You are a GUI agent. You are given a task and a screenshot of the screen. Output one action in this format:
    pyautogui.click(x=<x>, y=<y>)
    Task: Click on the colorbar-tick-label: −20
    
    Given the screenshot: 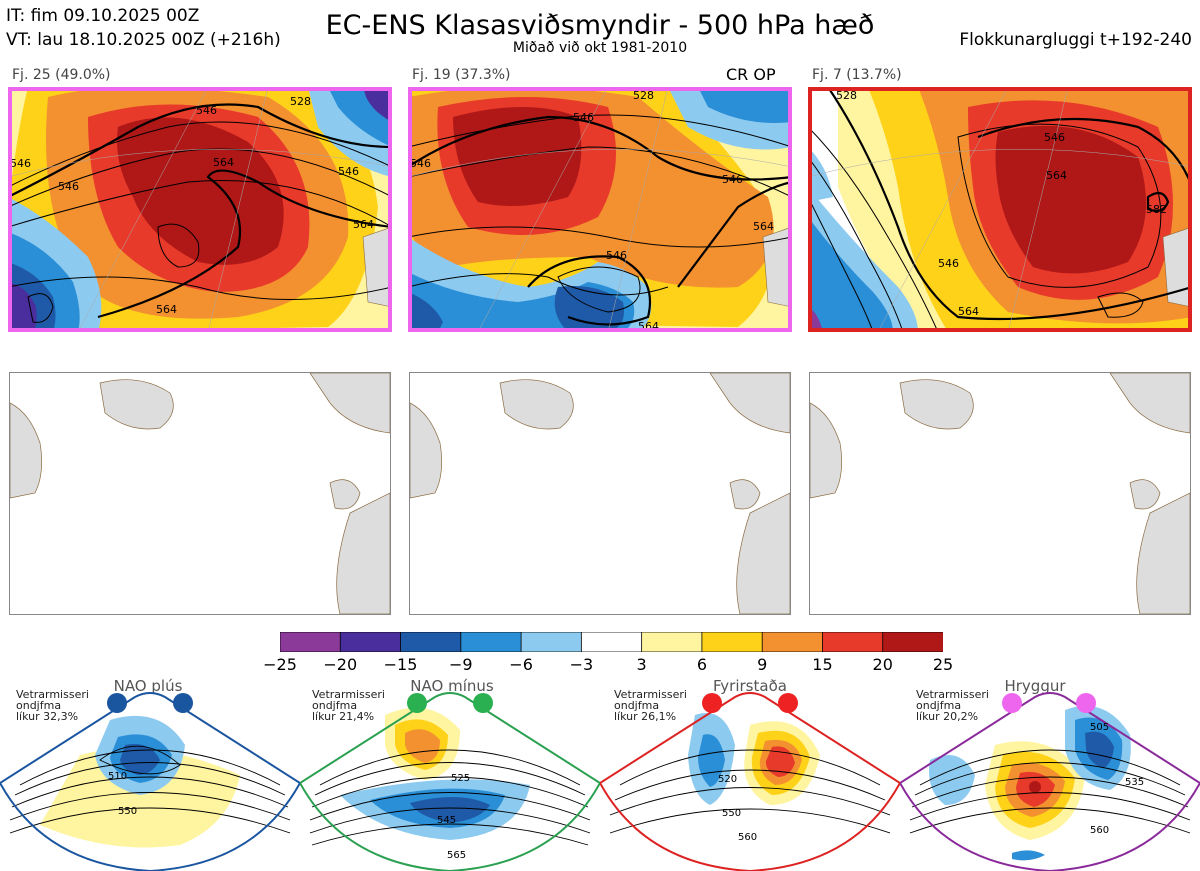 What is the action you would take?
    pyautogui.click(x=340, y=664)
    